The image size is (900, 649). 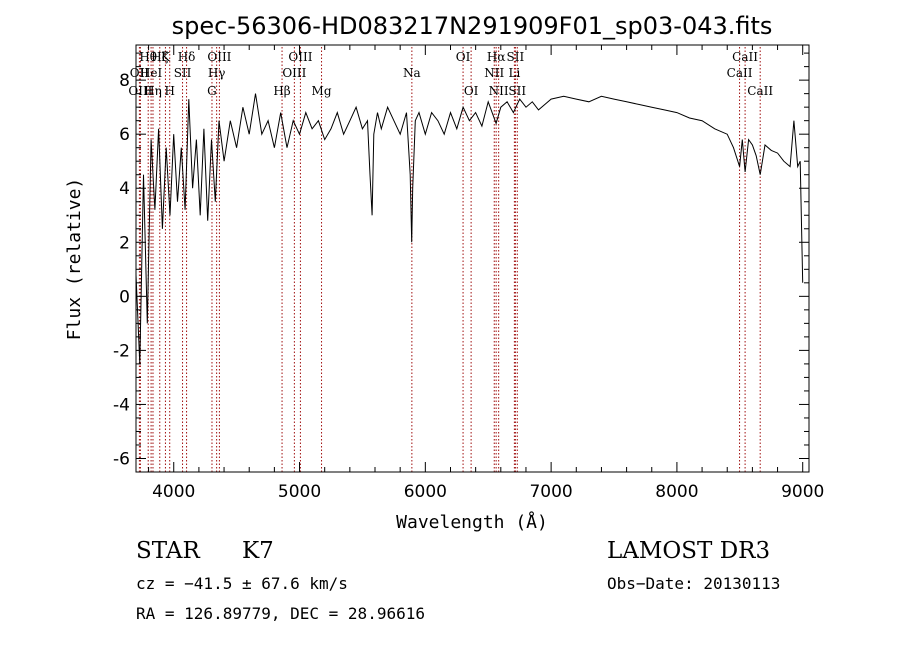 What do you see at coordinates (514, 73) in the screenshot?
I see `spectral-line-label: Li` at bounding box center [514, 73].